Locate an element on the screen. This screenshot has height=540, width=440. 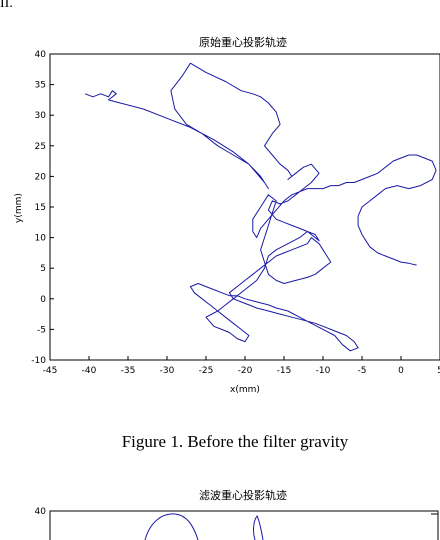
x-tick-label: -10 is located at coordinates (323, 371).